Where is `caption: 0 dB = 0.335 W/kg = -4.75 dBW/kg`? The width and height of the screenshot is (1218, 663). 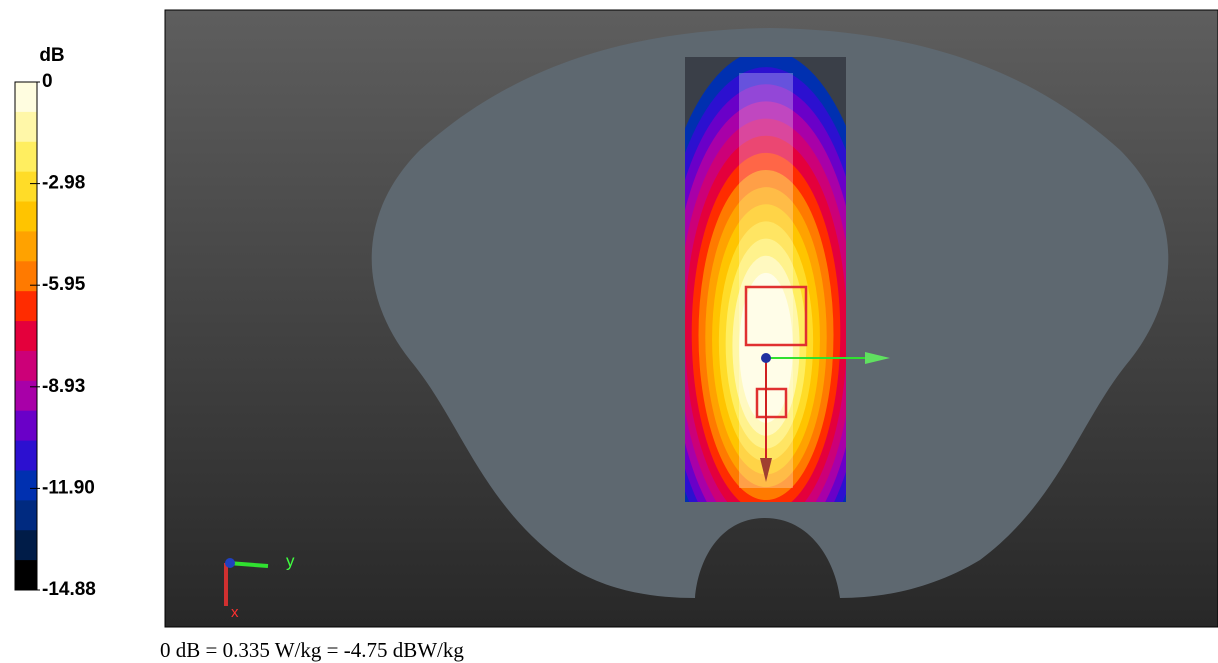
caption: 0 dB = 0.335 W/kg = -4.75 dBW/kg is located at coordinates (312, 650).